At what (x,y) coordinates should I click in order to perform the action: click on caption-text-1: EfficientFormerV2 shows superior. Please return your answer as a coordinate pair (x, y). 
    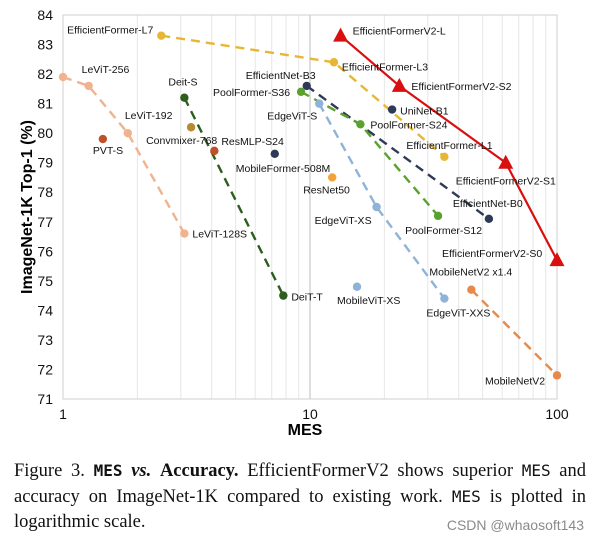
    Looking at the image, I should click on (380, 471).